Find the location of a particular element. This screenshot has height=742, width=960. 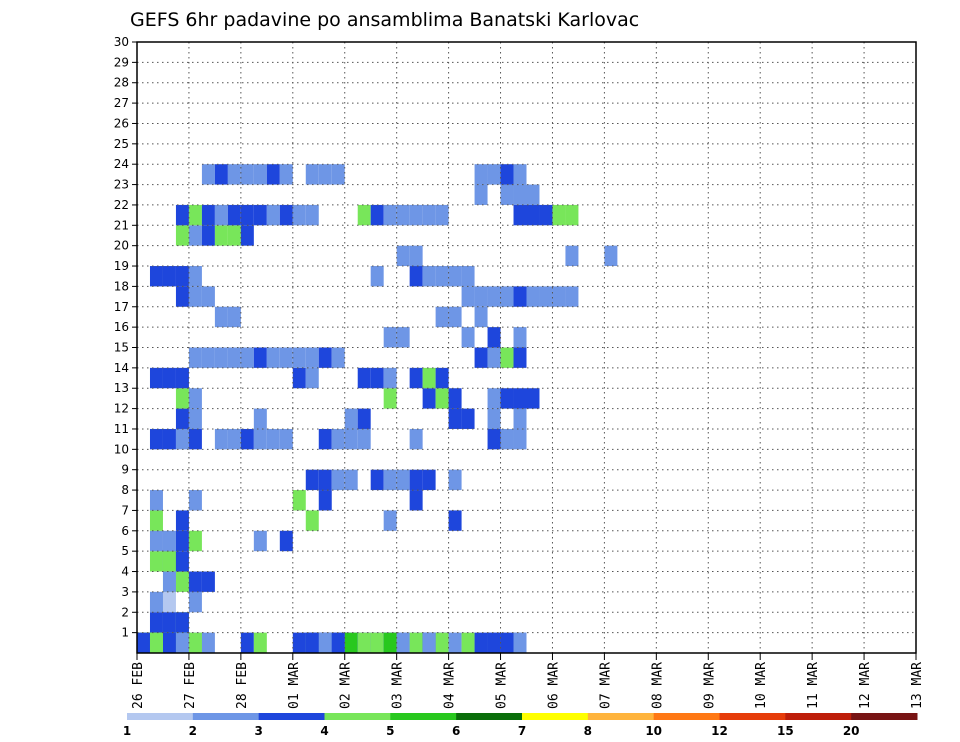

legend-label: 10 is located at coordinates (653, 731).